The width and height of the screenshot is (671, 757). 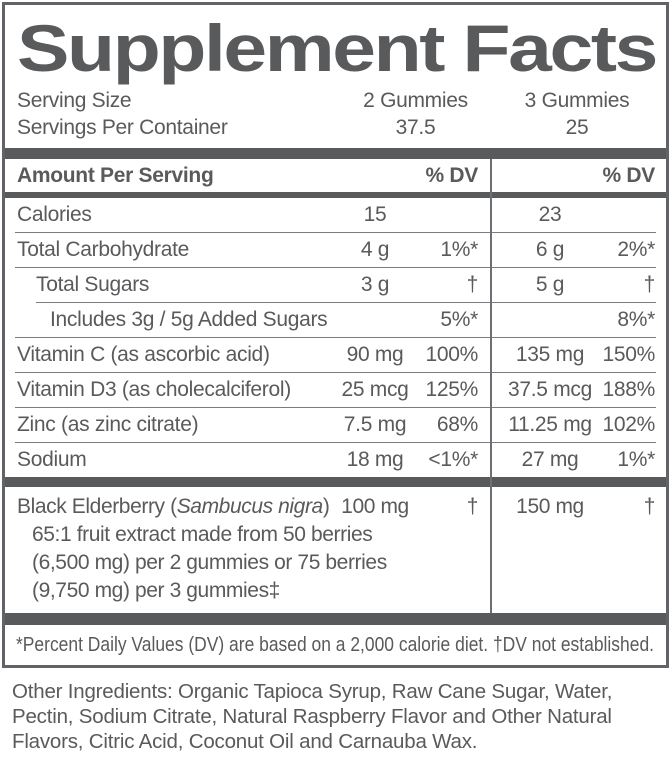 What do you see at coordinates (335, 320) in the screenshot?
I see `nutrient-row: Includes 3g / 5g Added Sugars 5%* 8%*` at bounding box center [335, 320].